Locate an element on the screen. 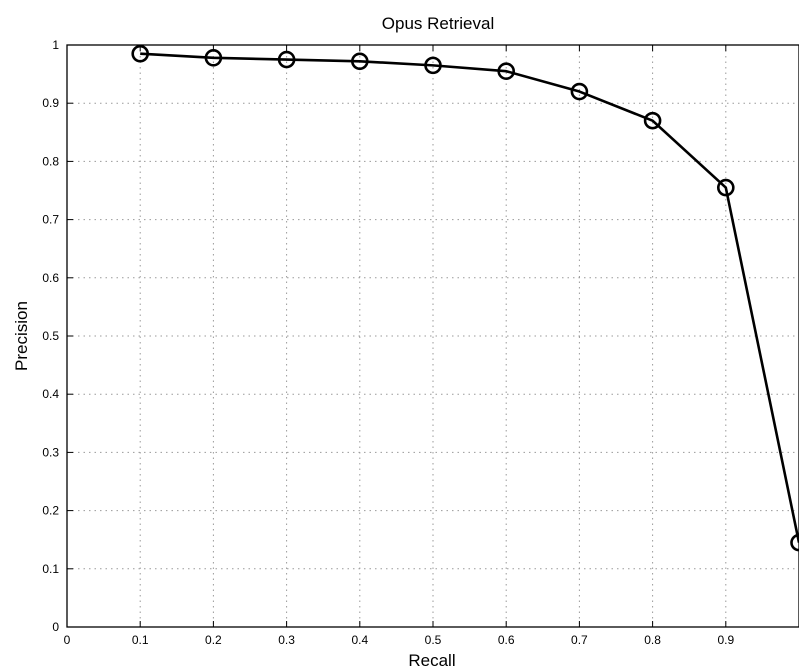 The width and height of the screenshot is (799, 672). x-tick-label: 0.5 is located at coordinates (433, 640).